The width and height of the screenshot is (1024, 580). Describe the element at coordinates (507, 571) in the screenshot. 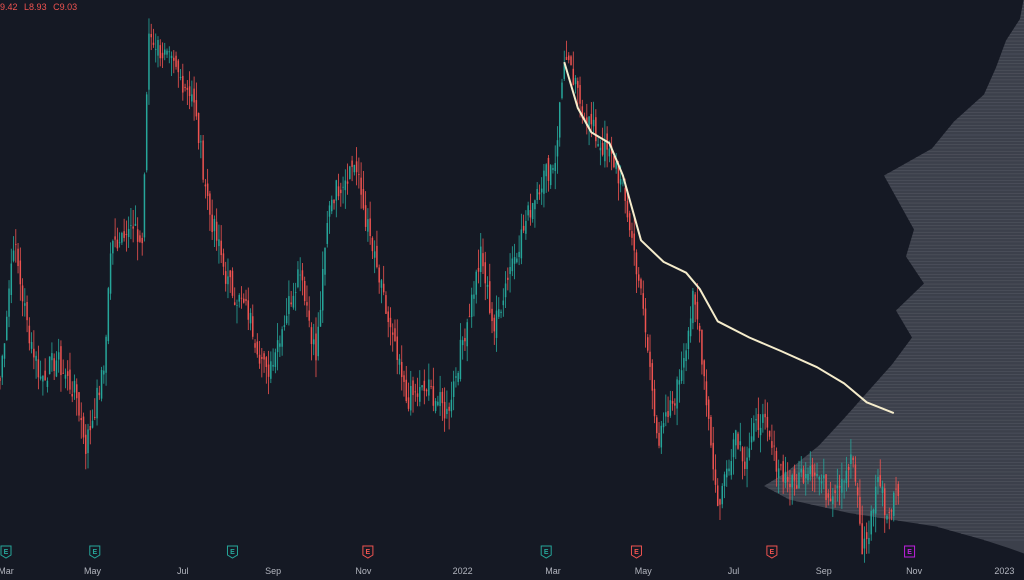

I see `time-axis: Mar May Jul Sep Nov 2022 Mar May Jul Sep Nov 2023` at that location.